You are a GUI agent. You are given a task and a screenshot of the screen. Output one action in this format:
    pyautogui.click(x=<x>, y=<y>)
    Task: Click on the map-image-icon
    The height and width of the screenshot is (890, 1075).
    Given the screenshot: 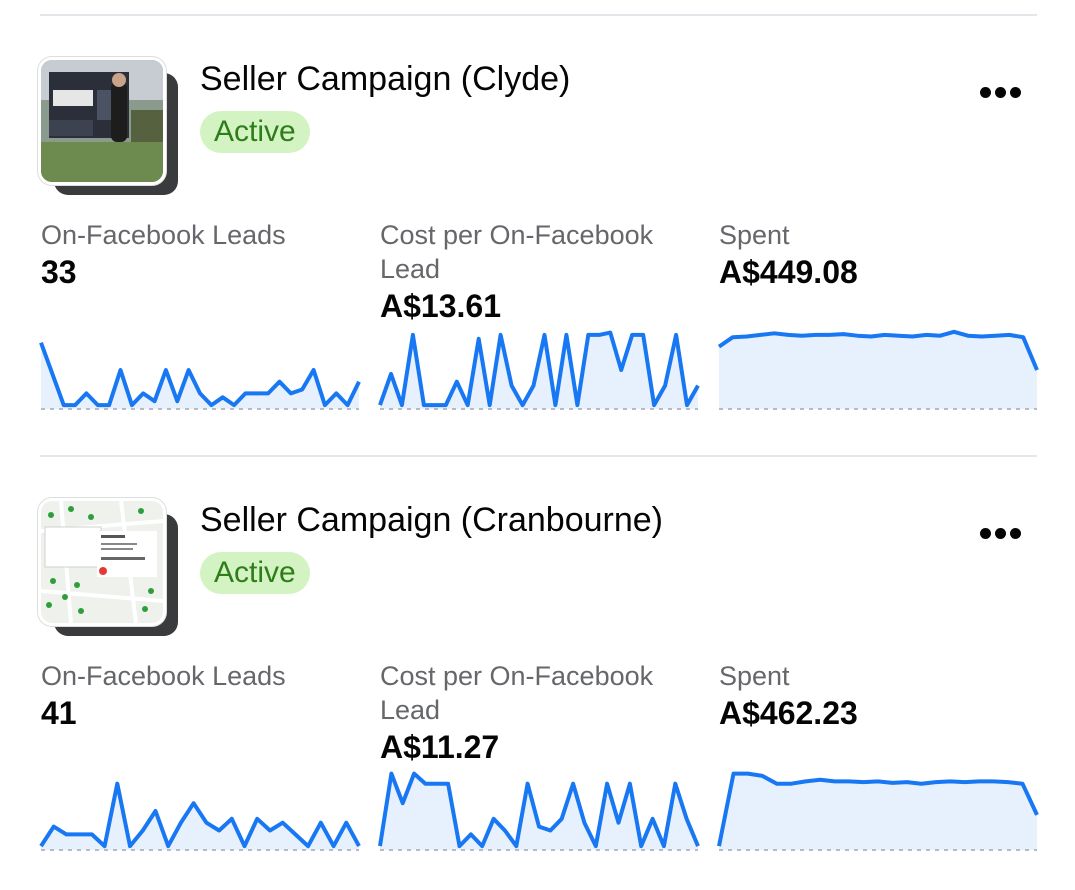 What is the action you would take?
    pyautogui.click(x=102, y=562)
    